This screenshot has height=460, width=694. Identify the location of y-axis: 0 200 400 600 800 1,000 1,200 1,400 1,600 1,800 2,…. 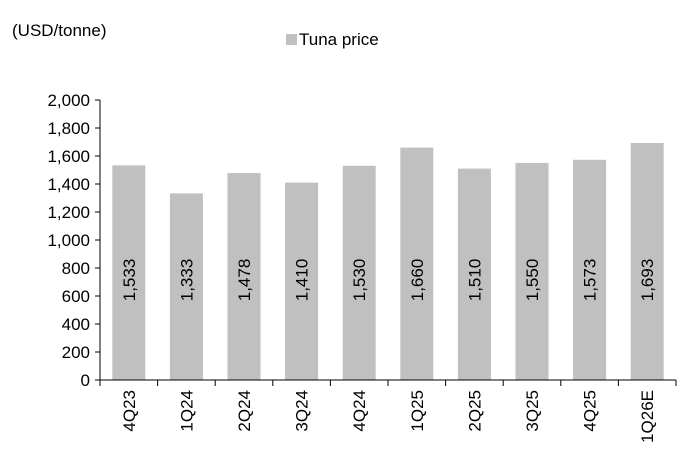
(74, 240).